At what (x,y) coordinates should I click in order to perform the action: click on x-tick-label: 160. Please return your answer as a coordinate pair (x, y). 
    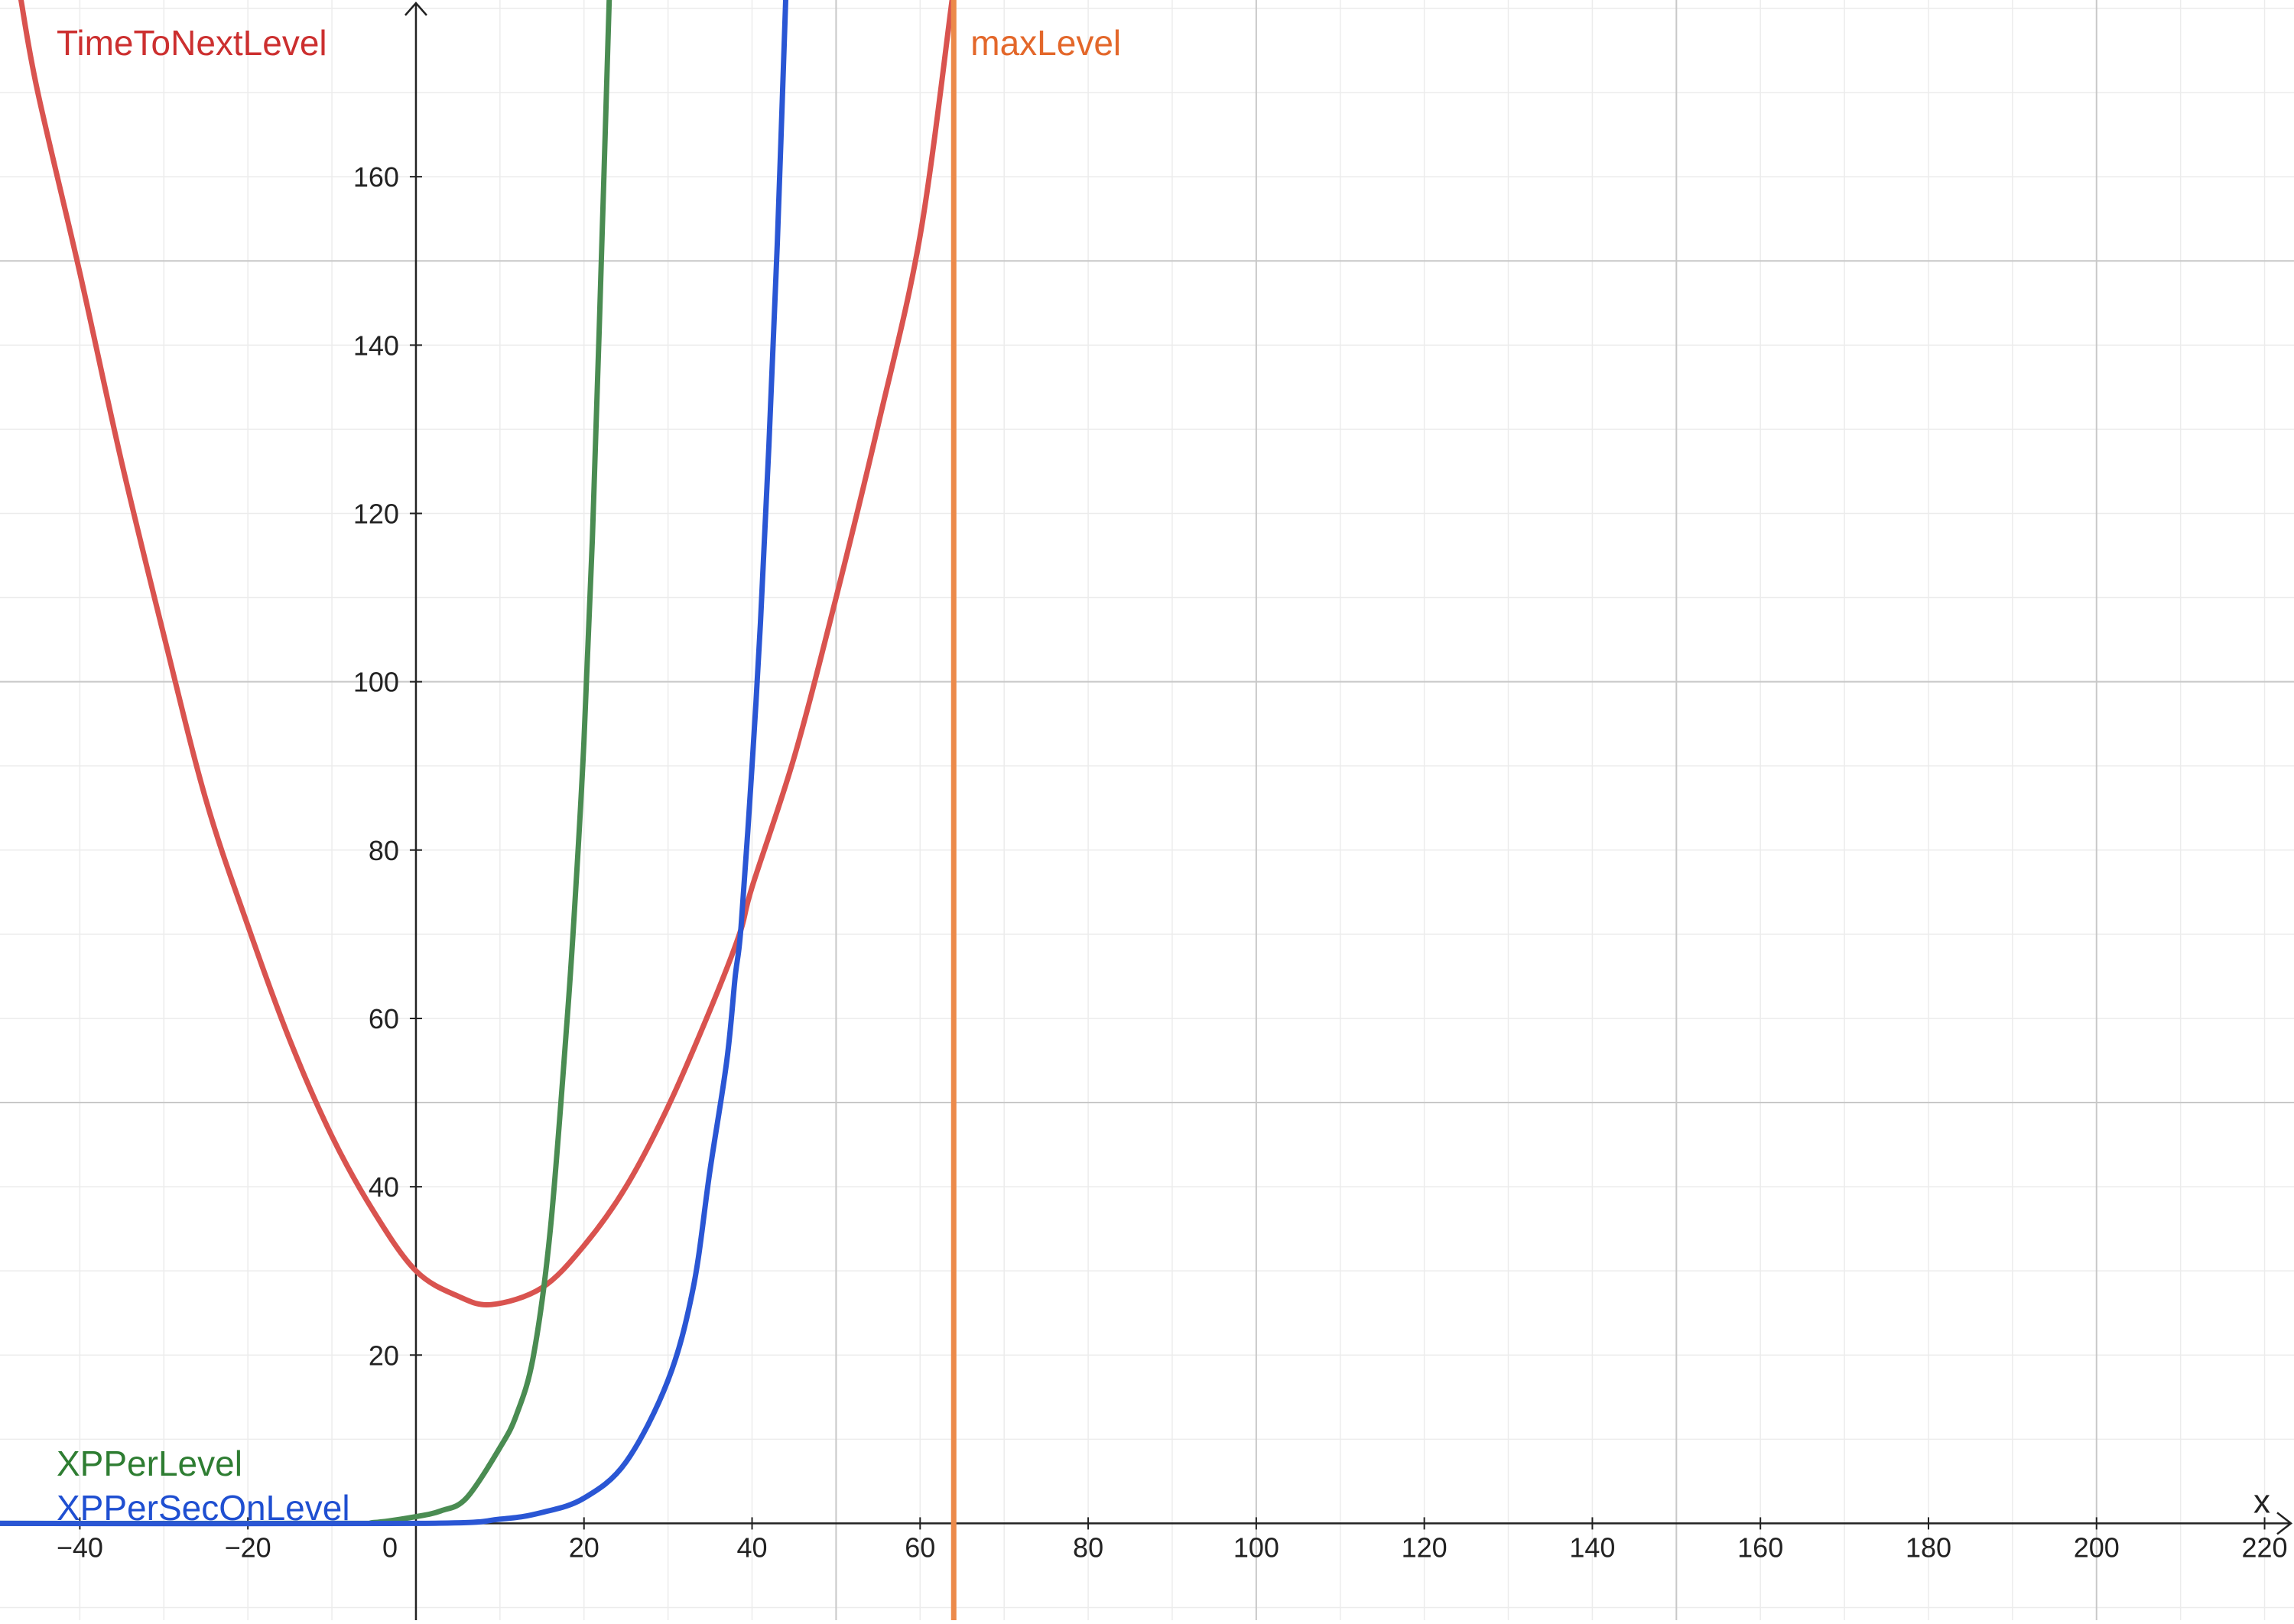
    Looking at the image, I should click on (1760, 1547).